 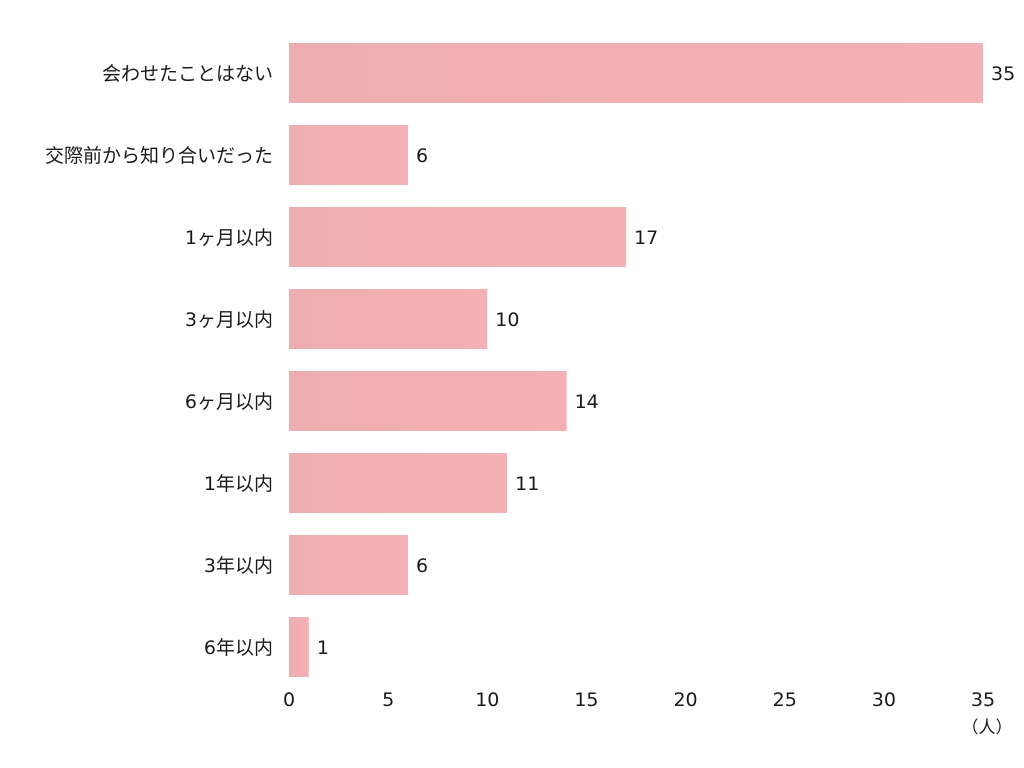 I want to click on category-label-4: 6ヶ月以内, so click(x=229, y=402).